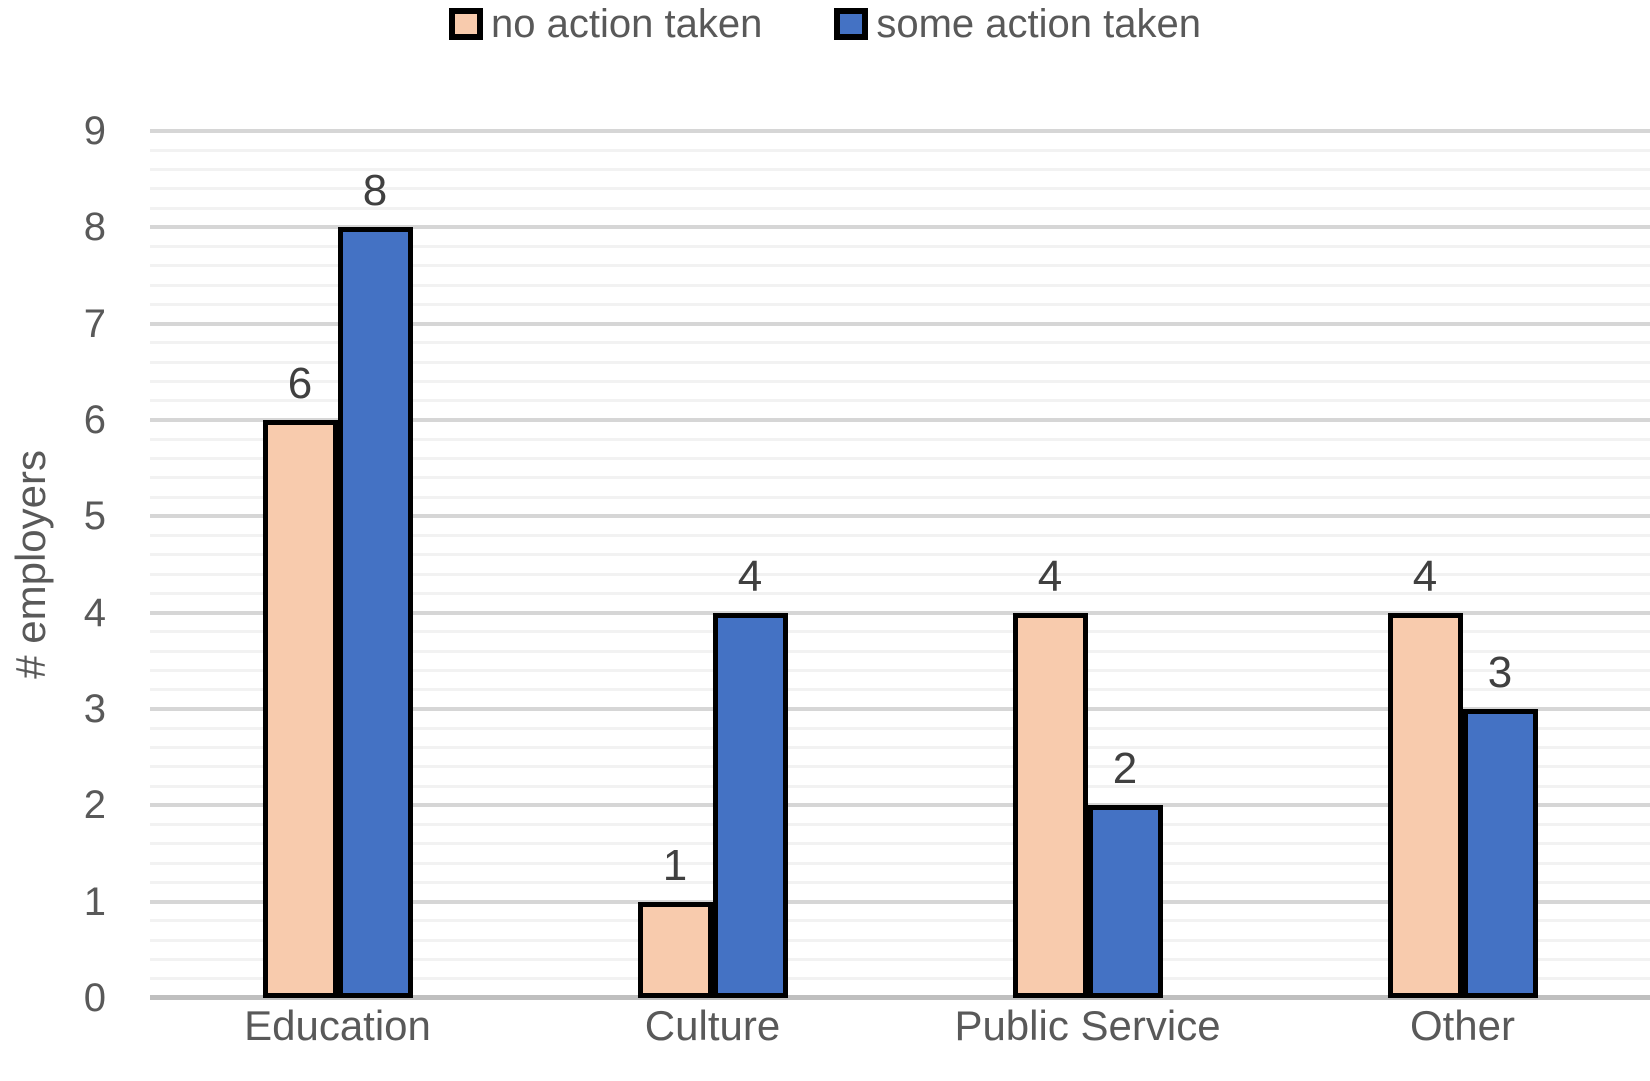 The height and width of the screenshot is (1081, 1650). What do you see at coordinates (94, 131) in the screenshot?
I see `y-tick-label: 9` at bounding box center [94, 131].